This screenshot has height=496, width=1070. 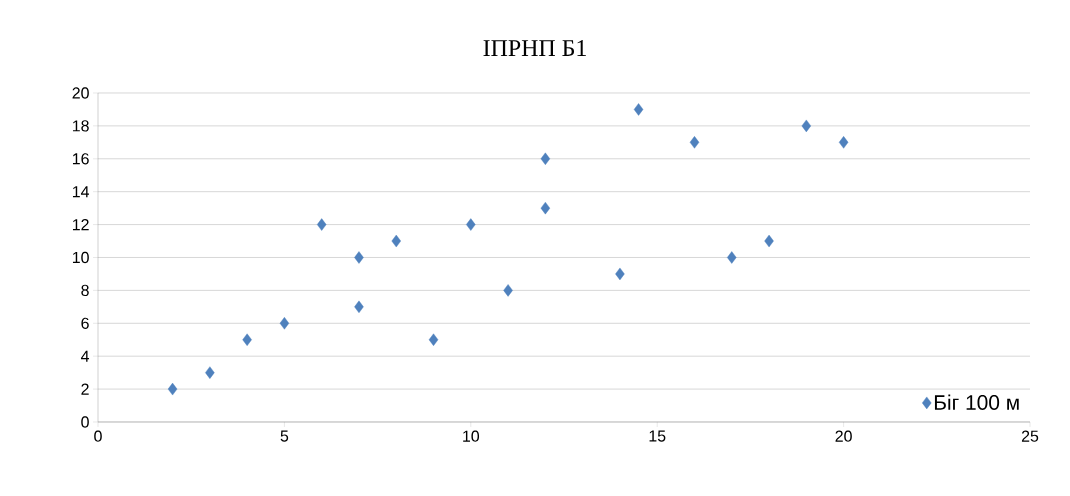 What do you see at coordinates (1030, 436) in the screenshot?
I see `x-tick-label: 25` at bounding box center [1030, 436].